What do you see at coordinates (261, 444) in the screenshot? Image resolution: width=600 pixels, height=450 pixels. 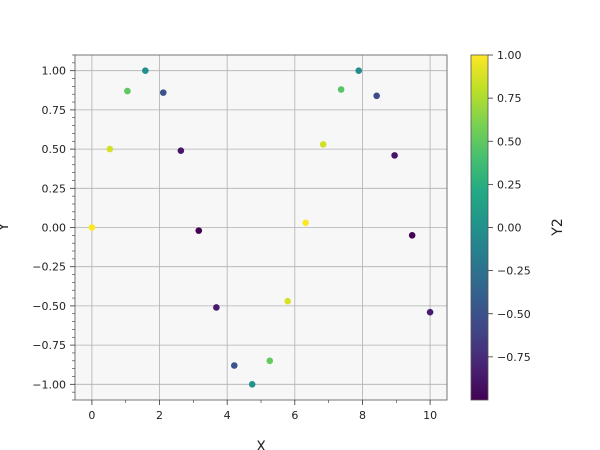 I see `x-axis-label: X` at bounding box center [261, 444].